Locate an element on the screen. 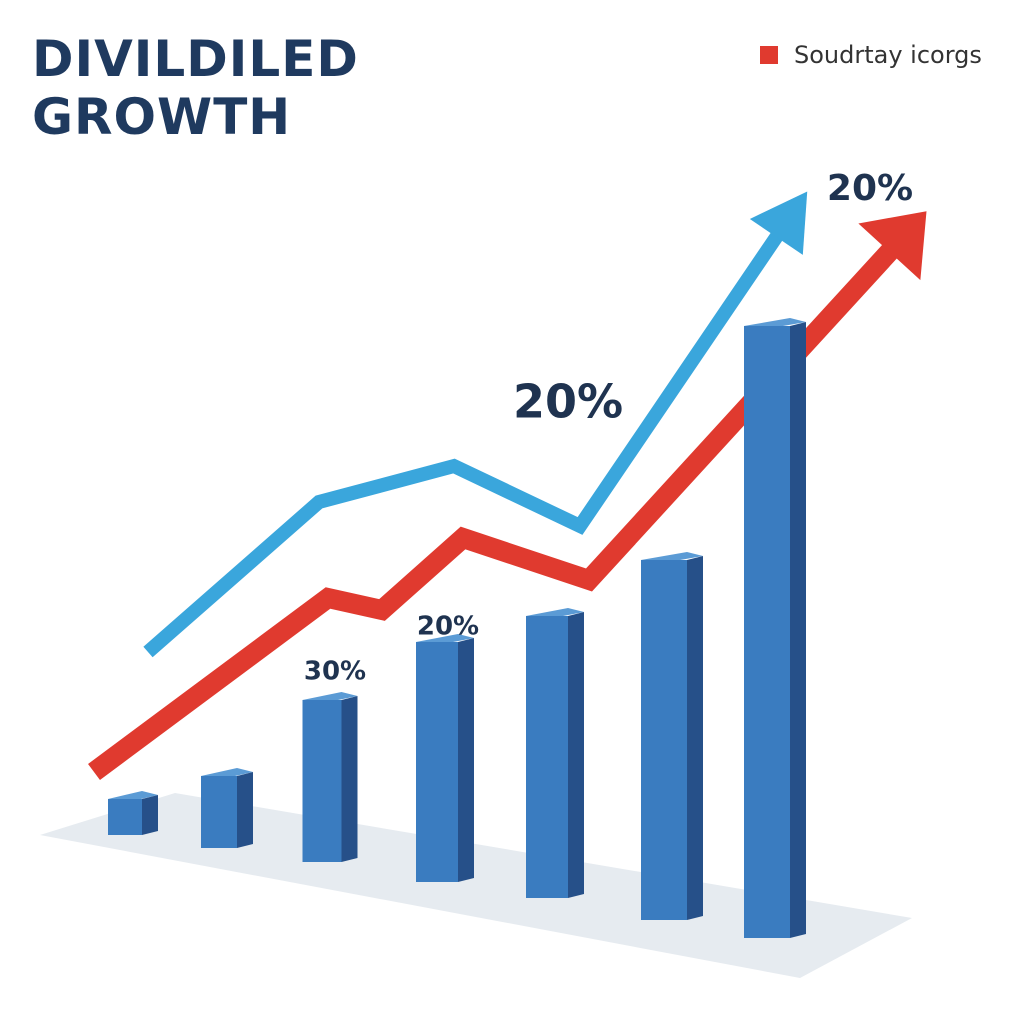 The width and height of the screenshot is (1024, 1024). chart-title: DIVILDILED GROWTH is located at coordinates (195, 88).